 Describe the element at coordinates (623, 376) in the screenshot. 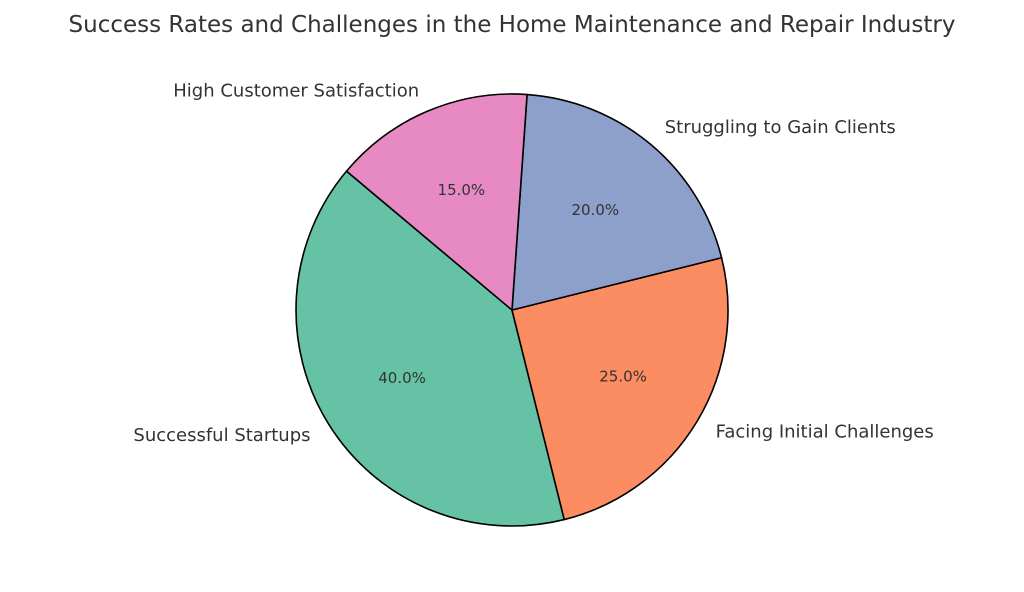

I see `slice-percent-facing-initial-challenges: 25.0%` at that location.